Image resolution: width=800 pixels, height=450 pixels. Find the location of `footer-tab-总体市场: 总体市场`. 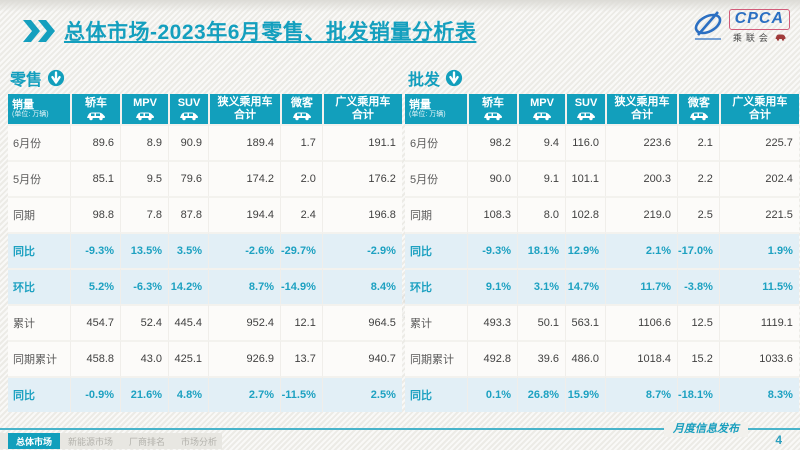

footer-tab-总体市场: 总体市场 is located at coordinates (34, 441).